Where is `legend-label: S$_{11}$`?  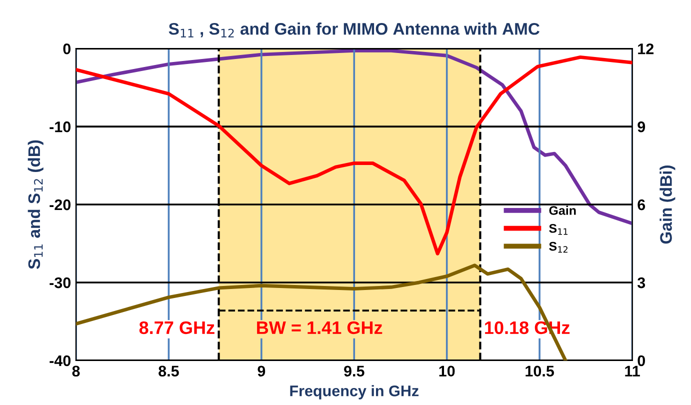
legend-label: S$_{11}$ is located at coordinates (558, 229).